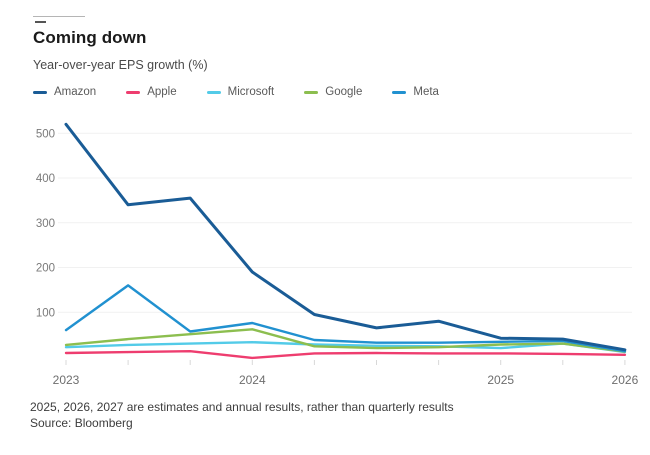  Describe the element at coordinates (59, 16) in the screenshot. I see `top-rule` at that location.